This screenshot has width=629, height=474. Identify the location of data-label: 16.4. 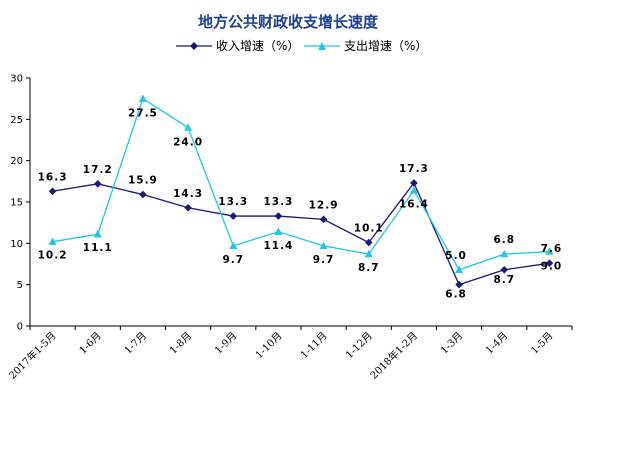
(414, 204).